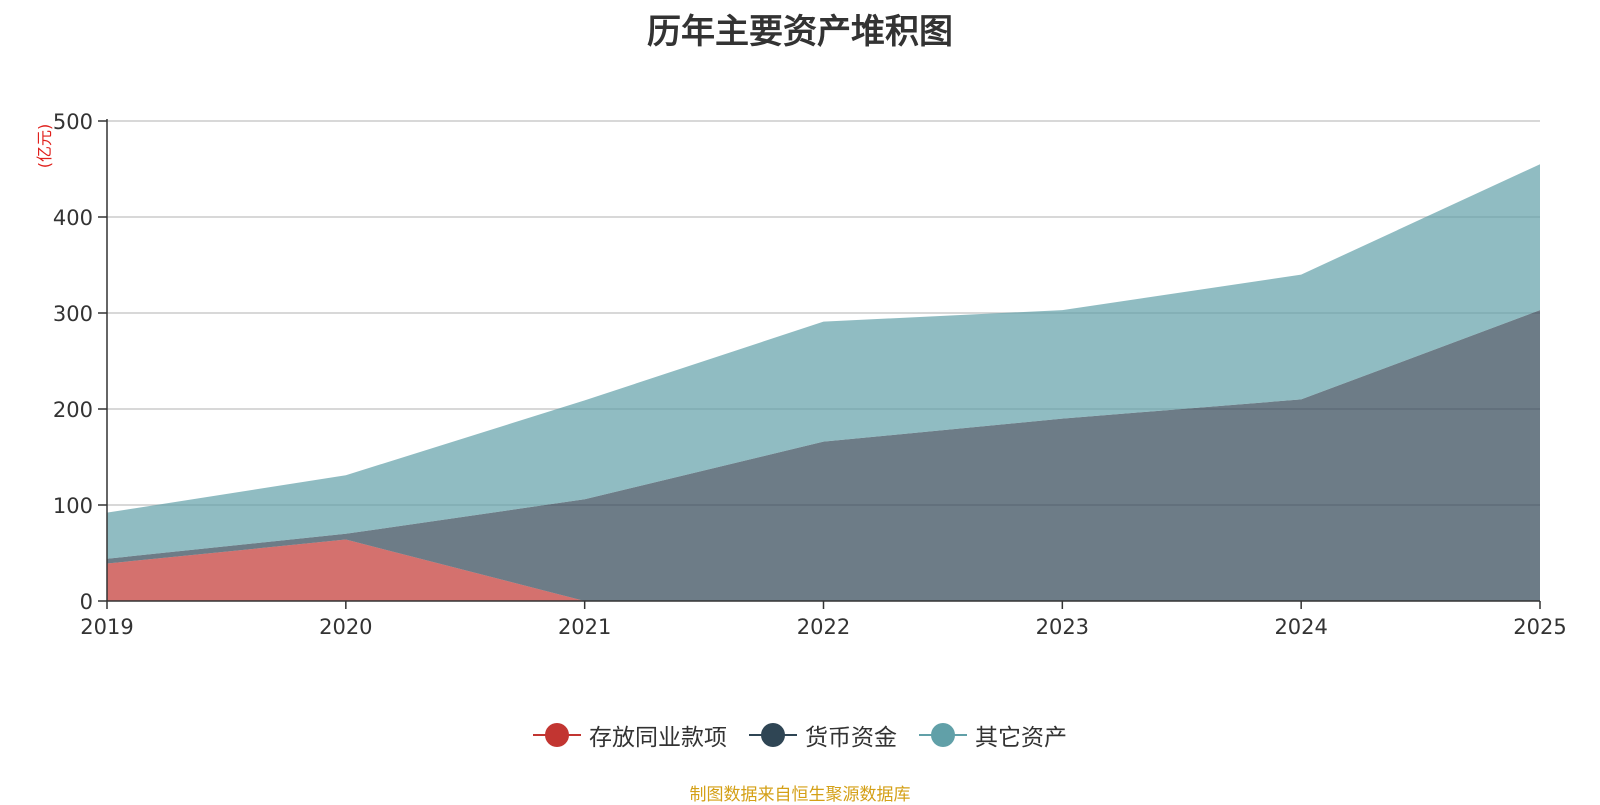 The image size is (1600, 805). What do you see at coordinates (823, 627) in the screenshot?
I see `x-tick-label: 2022` at bounding box center [823, 627].